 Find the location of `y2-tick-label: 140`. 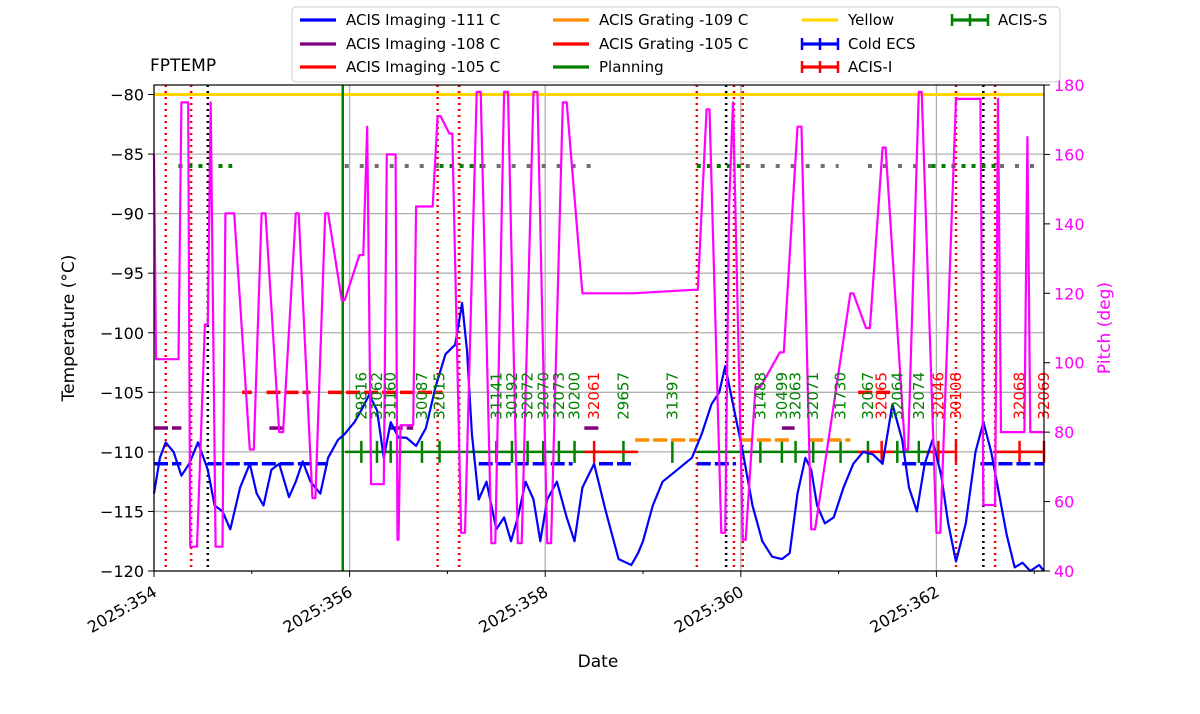

y2-tick-label: 140 is located at coordinates (1069, 224).